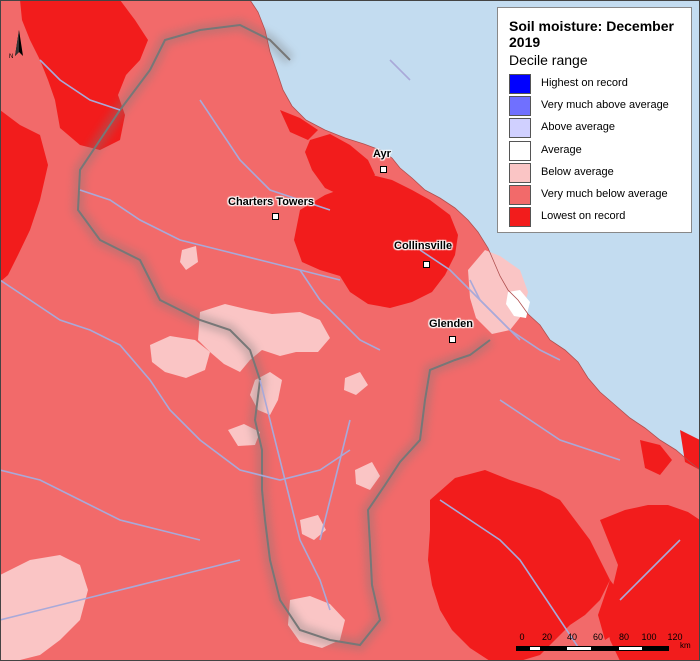  Describe the element at coordinates (649, 637) in the screenshot. I see `scale-tick: 100` at that location.